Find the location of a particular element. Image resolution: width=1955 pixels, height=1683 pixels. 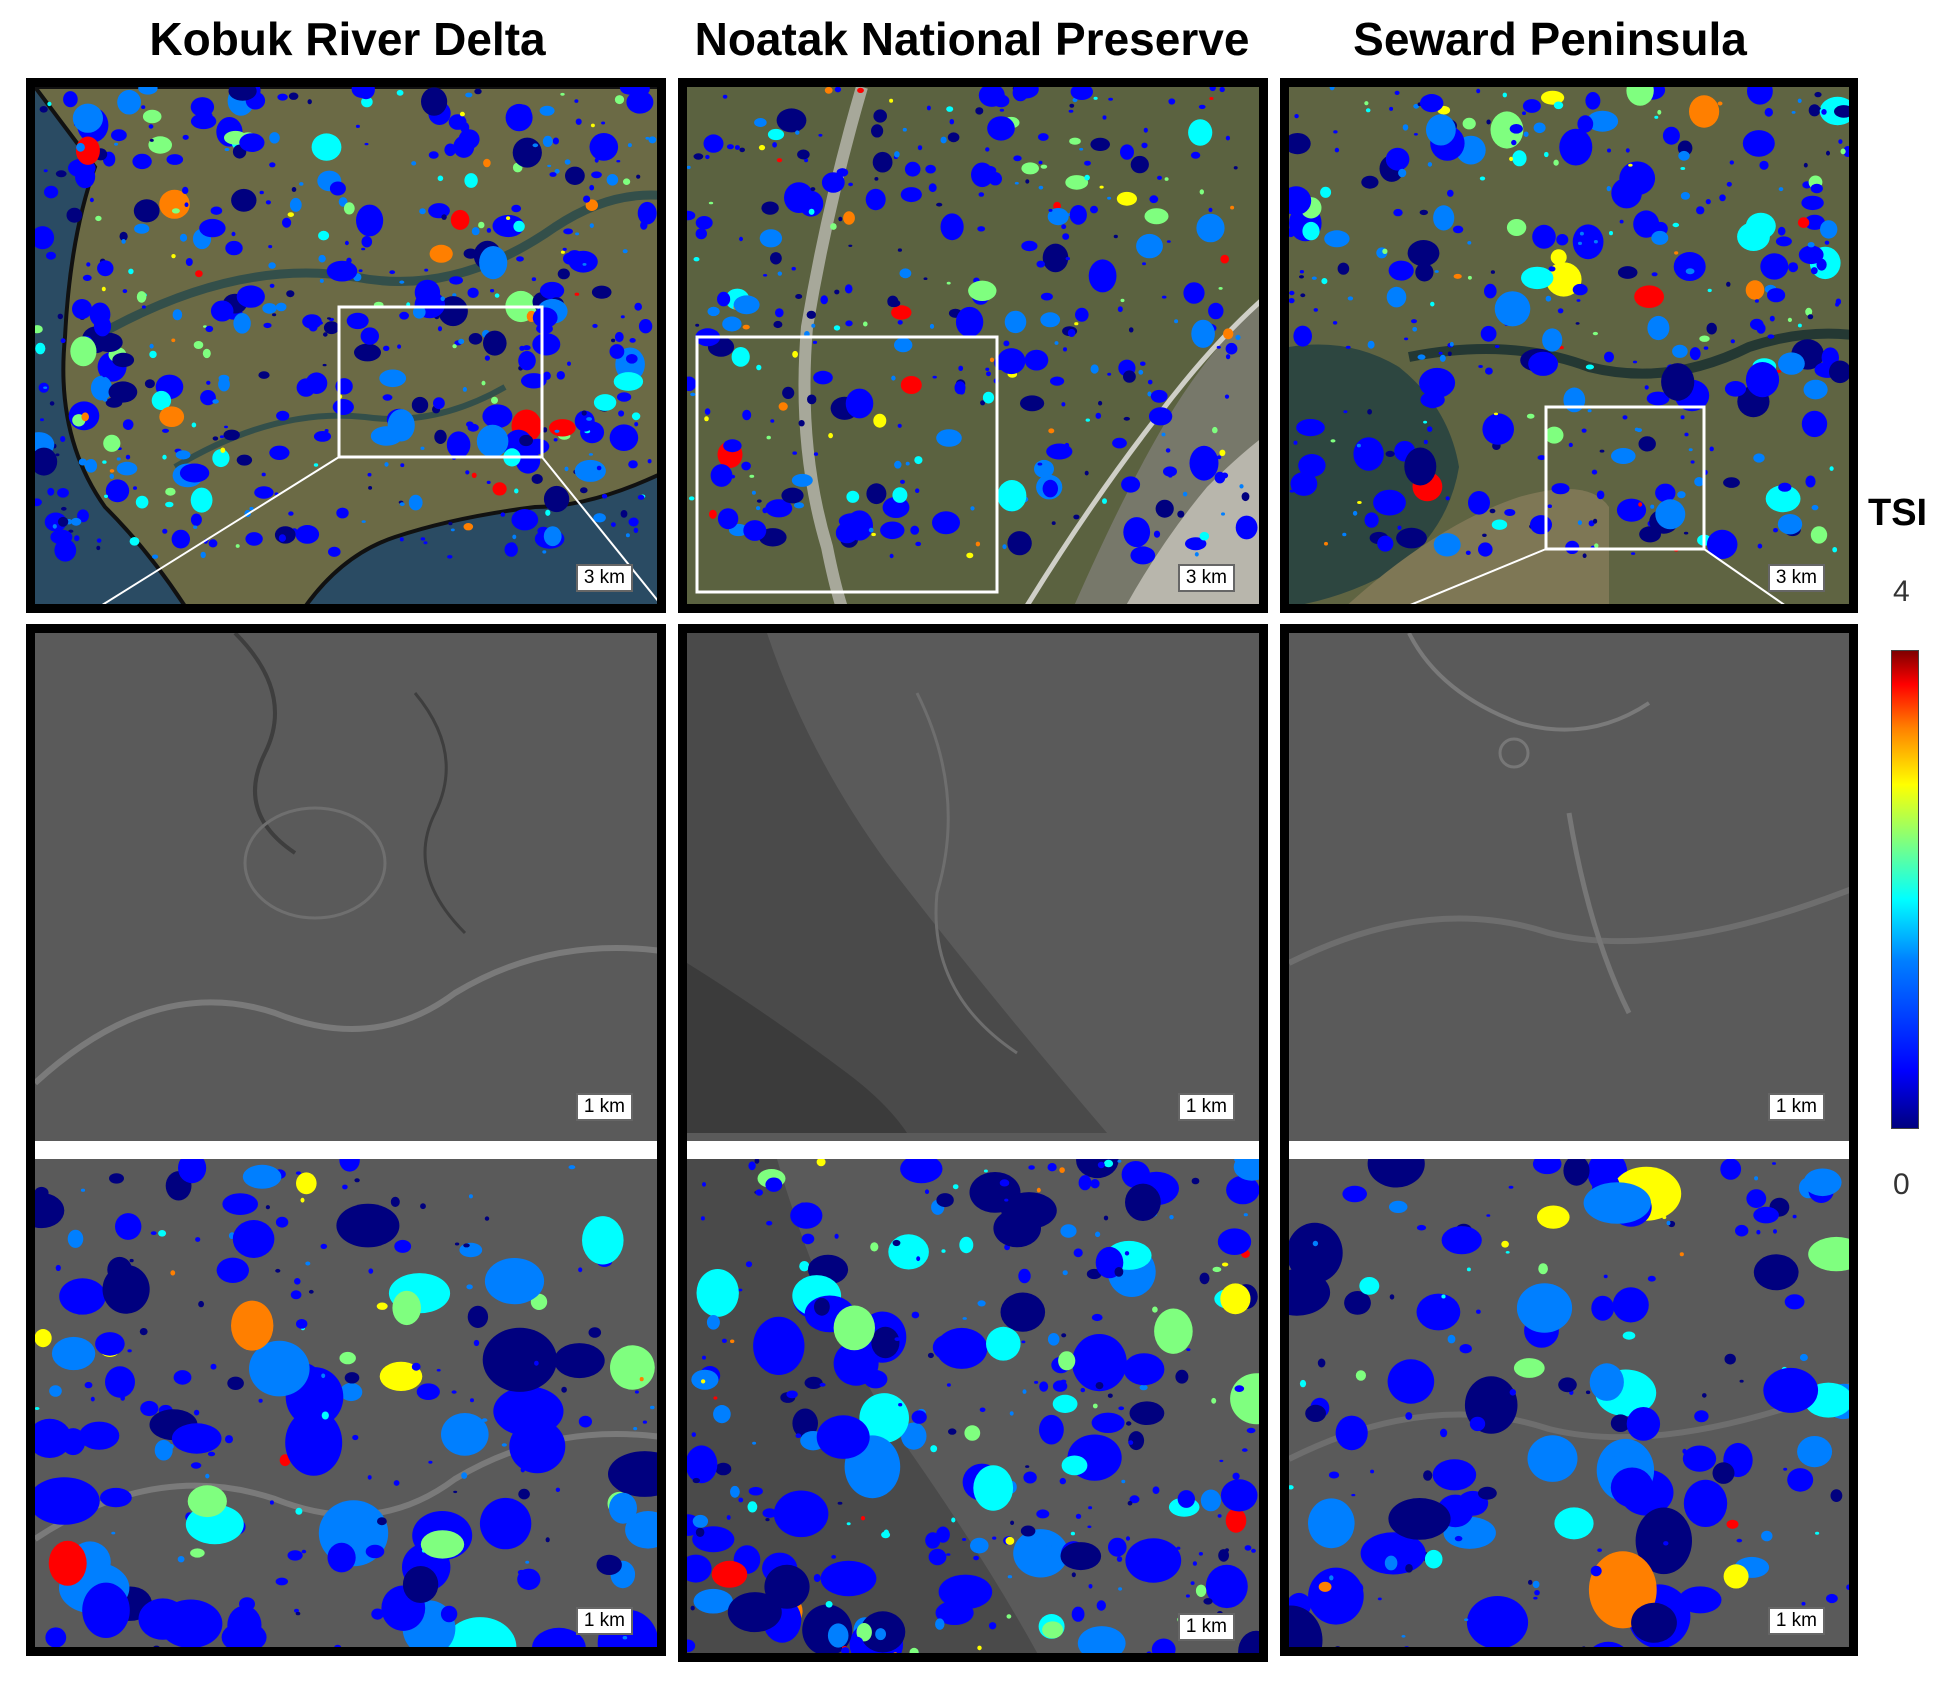

overview-panel-noatak: 3 km is located at coordinates (973, 345).